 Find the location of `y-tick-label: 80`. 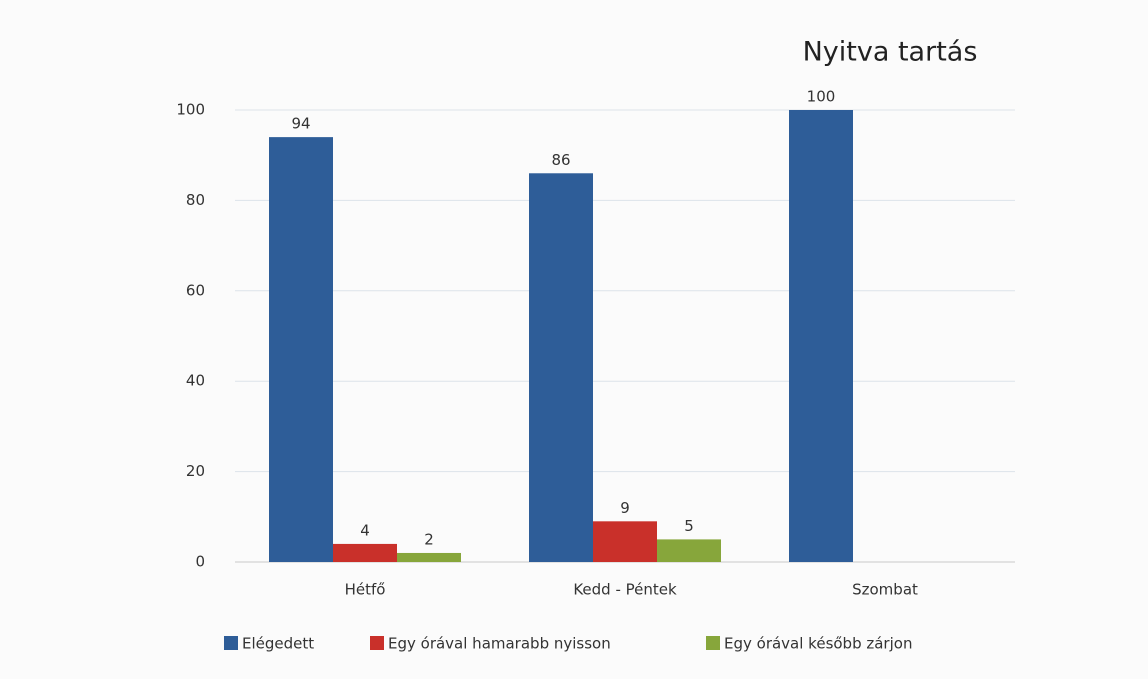

y-tick-label: 80 is located at coordinates (195, 200).